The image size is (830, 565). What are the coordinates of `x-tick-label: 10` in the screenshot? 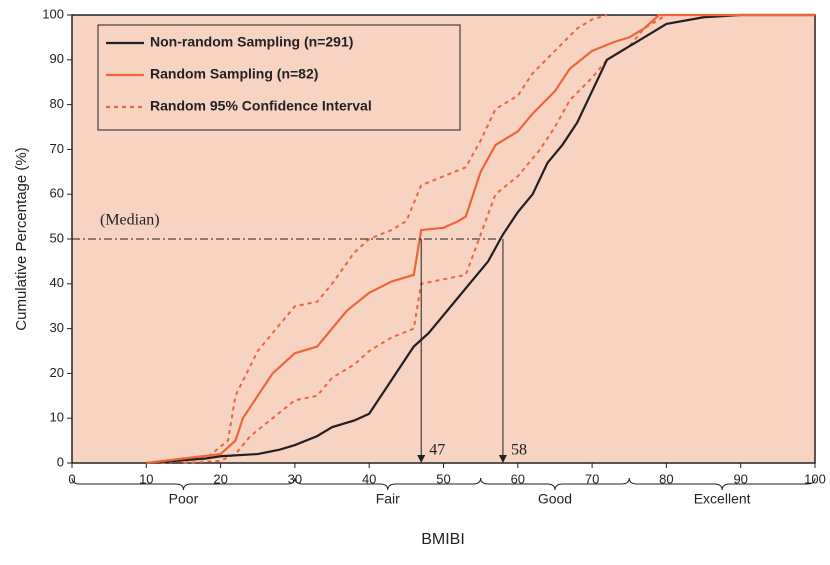 It's located at (146, 478).